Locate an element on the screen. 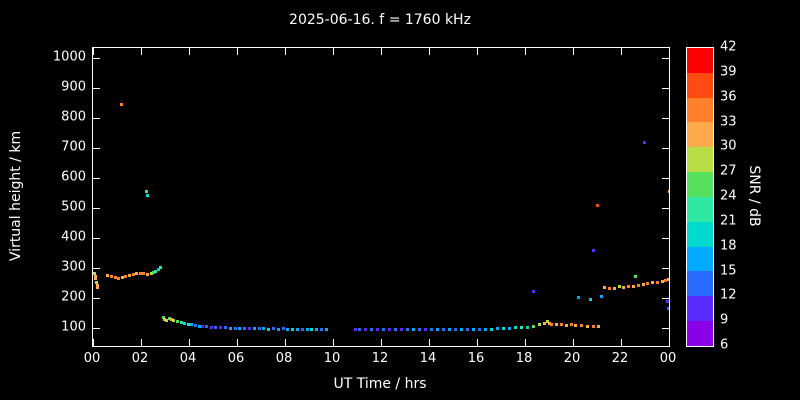 The width and height of the screenshot is (800, 400). colorbar-title: SNR / dB is located at coordinates (754, 196).